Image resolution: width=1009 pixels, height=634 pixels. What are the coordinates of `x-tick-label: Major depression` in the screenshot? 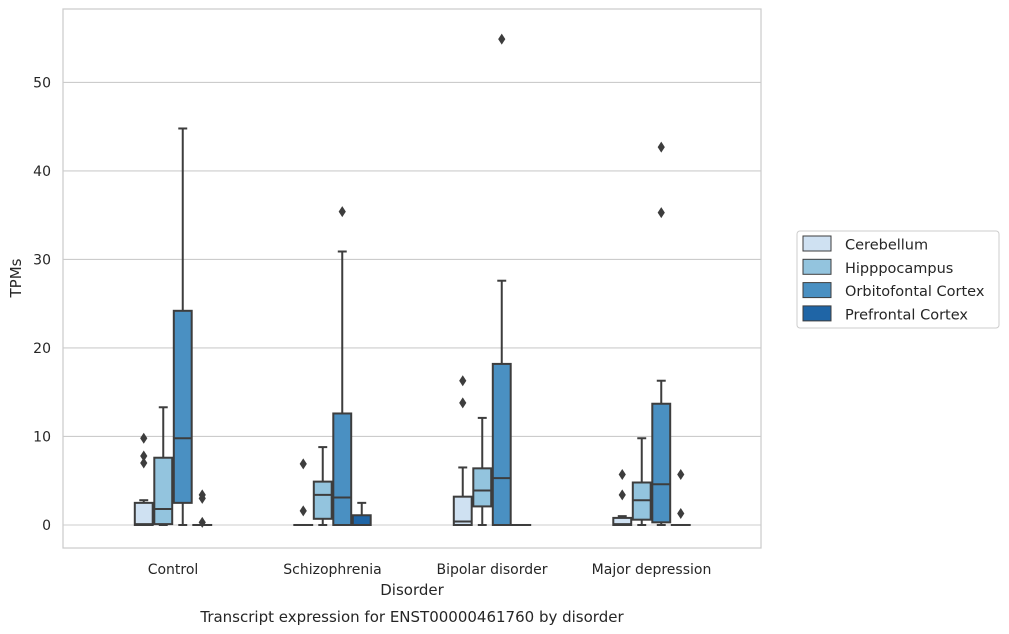 It's located at (652, 570).